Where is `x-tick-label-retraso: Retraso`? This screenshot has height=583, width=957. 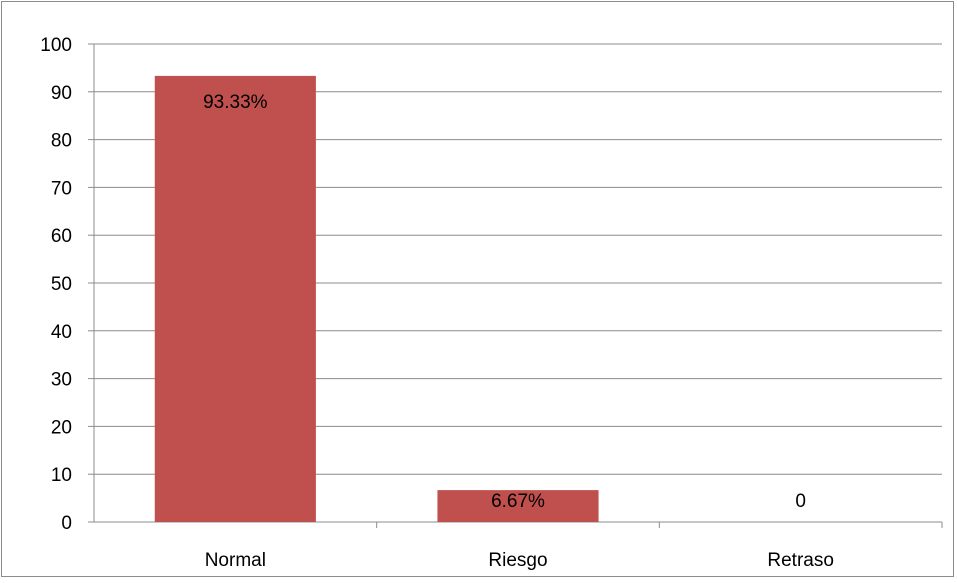 x-tick-label-retraso: Retraso is located at coordinates (800, 560).